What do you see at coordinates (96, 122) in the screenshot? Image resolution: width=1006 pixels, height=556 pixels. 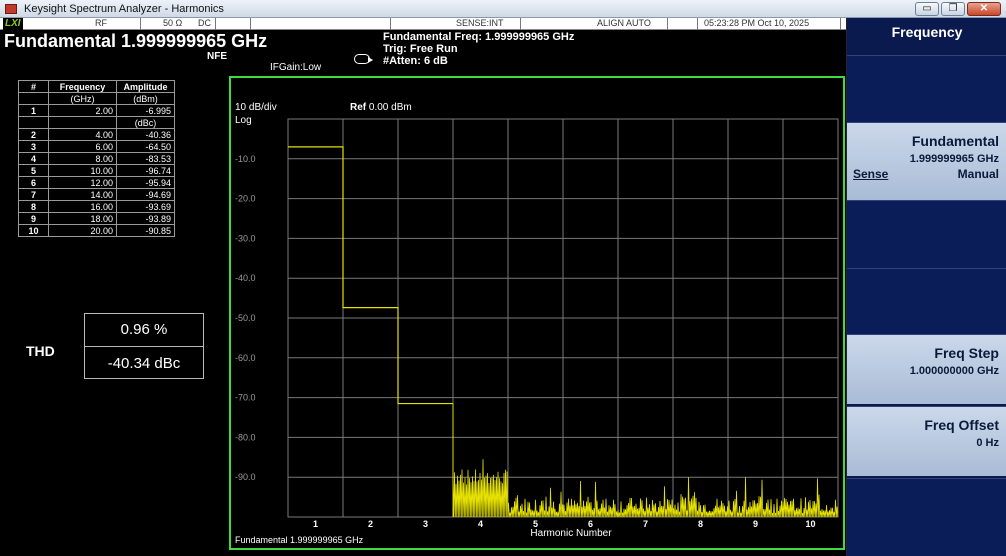 I see `table-dbc-row: (dBc)` at bounding box center [96, 122].